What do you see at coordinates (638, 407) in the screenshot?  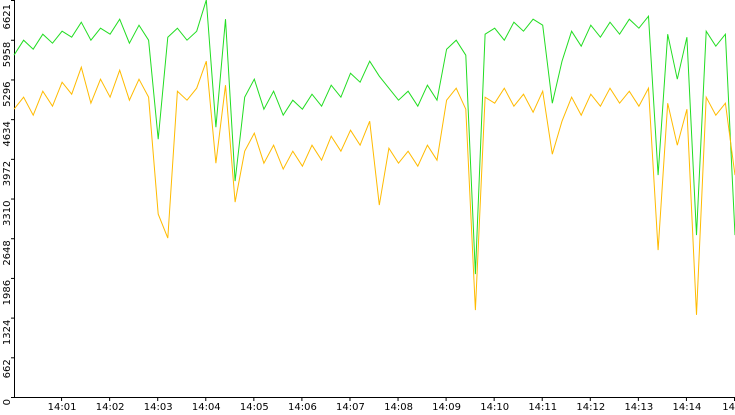 I see `x-tick-label: 14:13` at bounding box center [638, 407].